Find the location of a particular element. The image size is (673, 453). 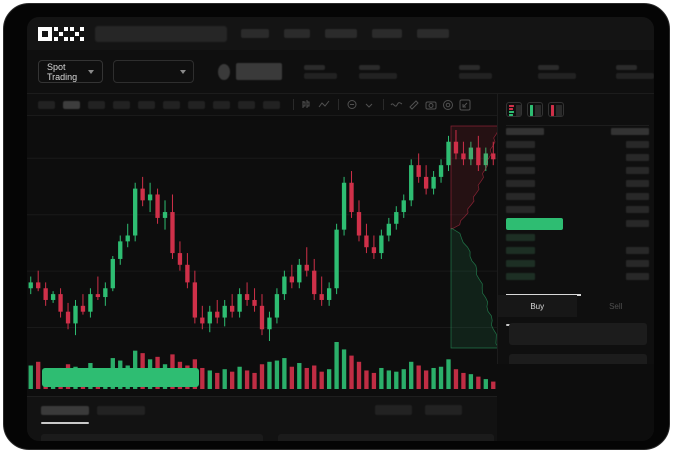

active-tab-underline is located at coordinates (65, 423).